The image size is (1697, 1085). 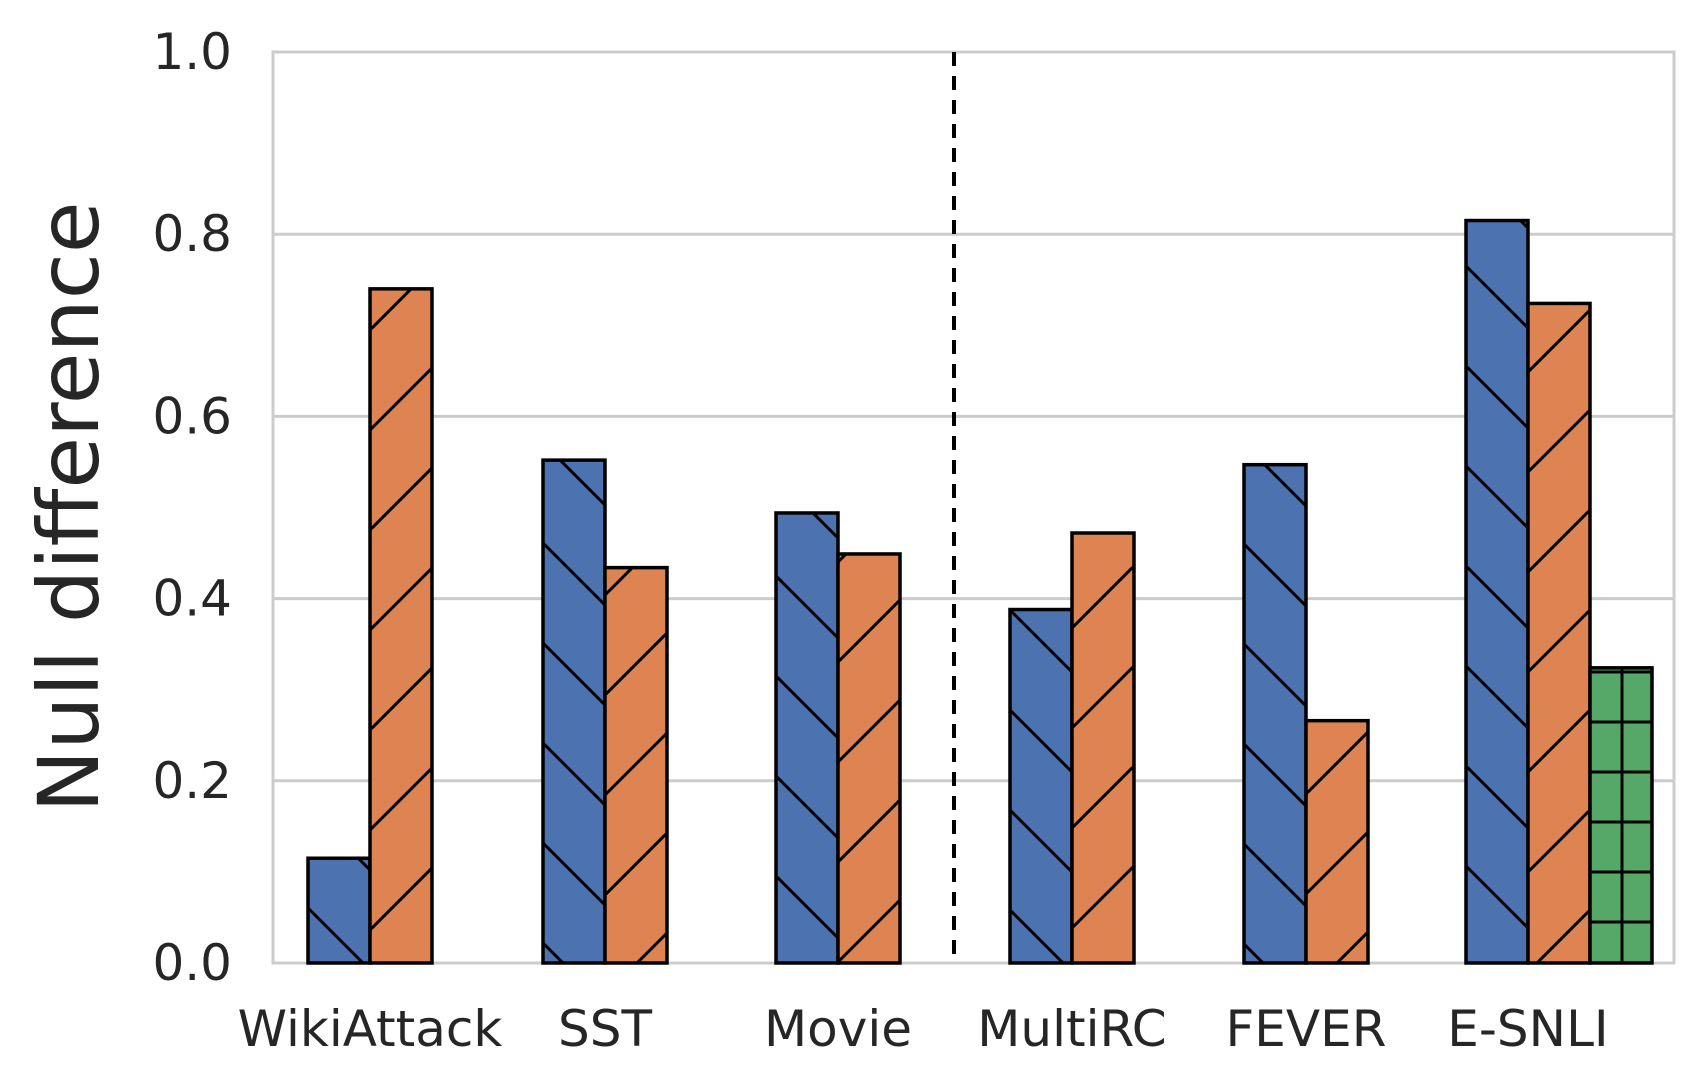 I want to click on x-tick-label: FEVER, so click(x=1306, y=1029).